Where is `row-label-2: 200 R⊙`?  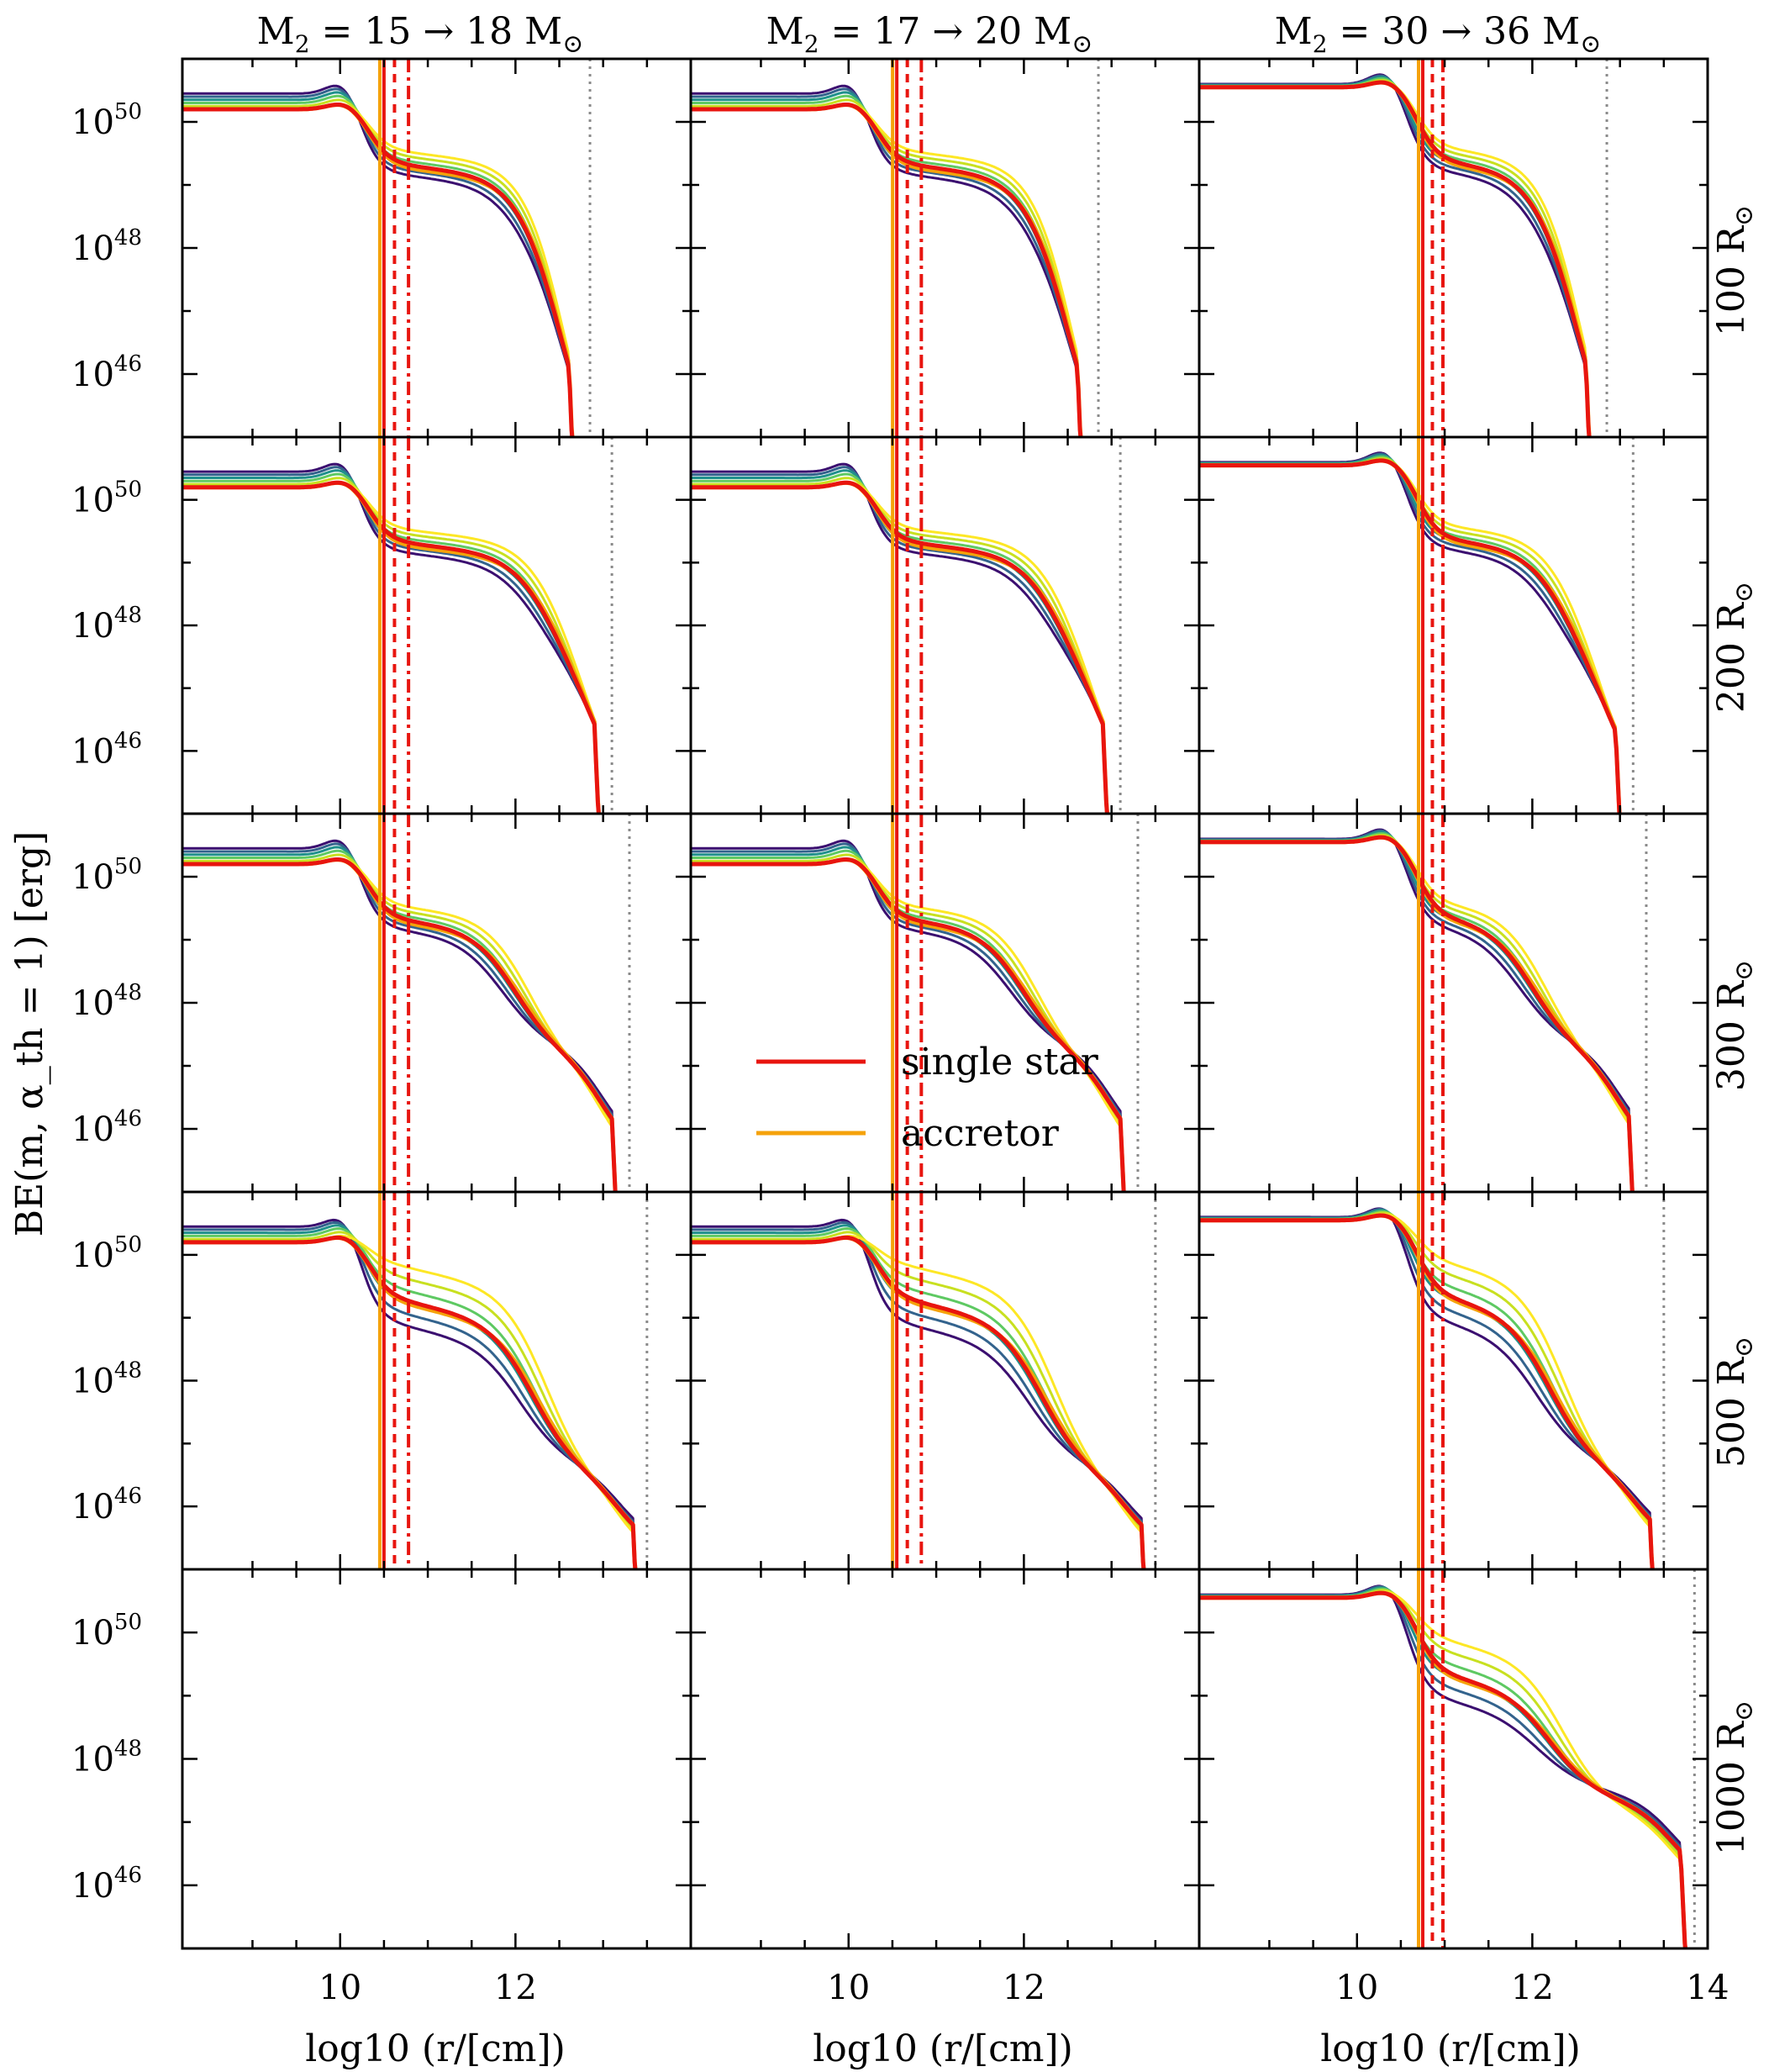
row-label-2: 200 R⊙ is located at coordinates (1734, 647).